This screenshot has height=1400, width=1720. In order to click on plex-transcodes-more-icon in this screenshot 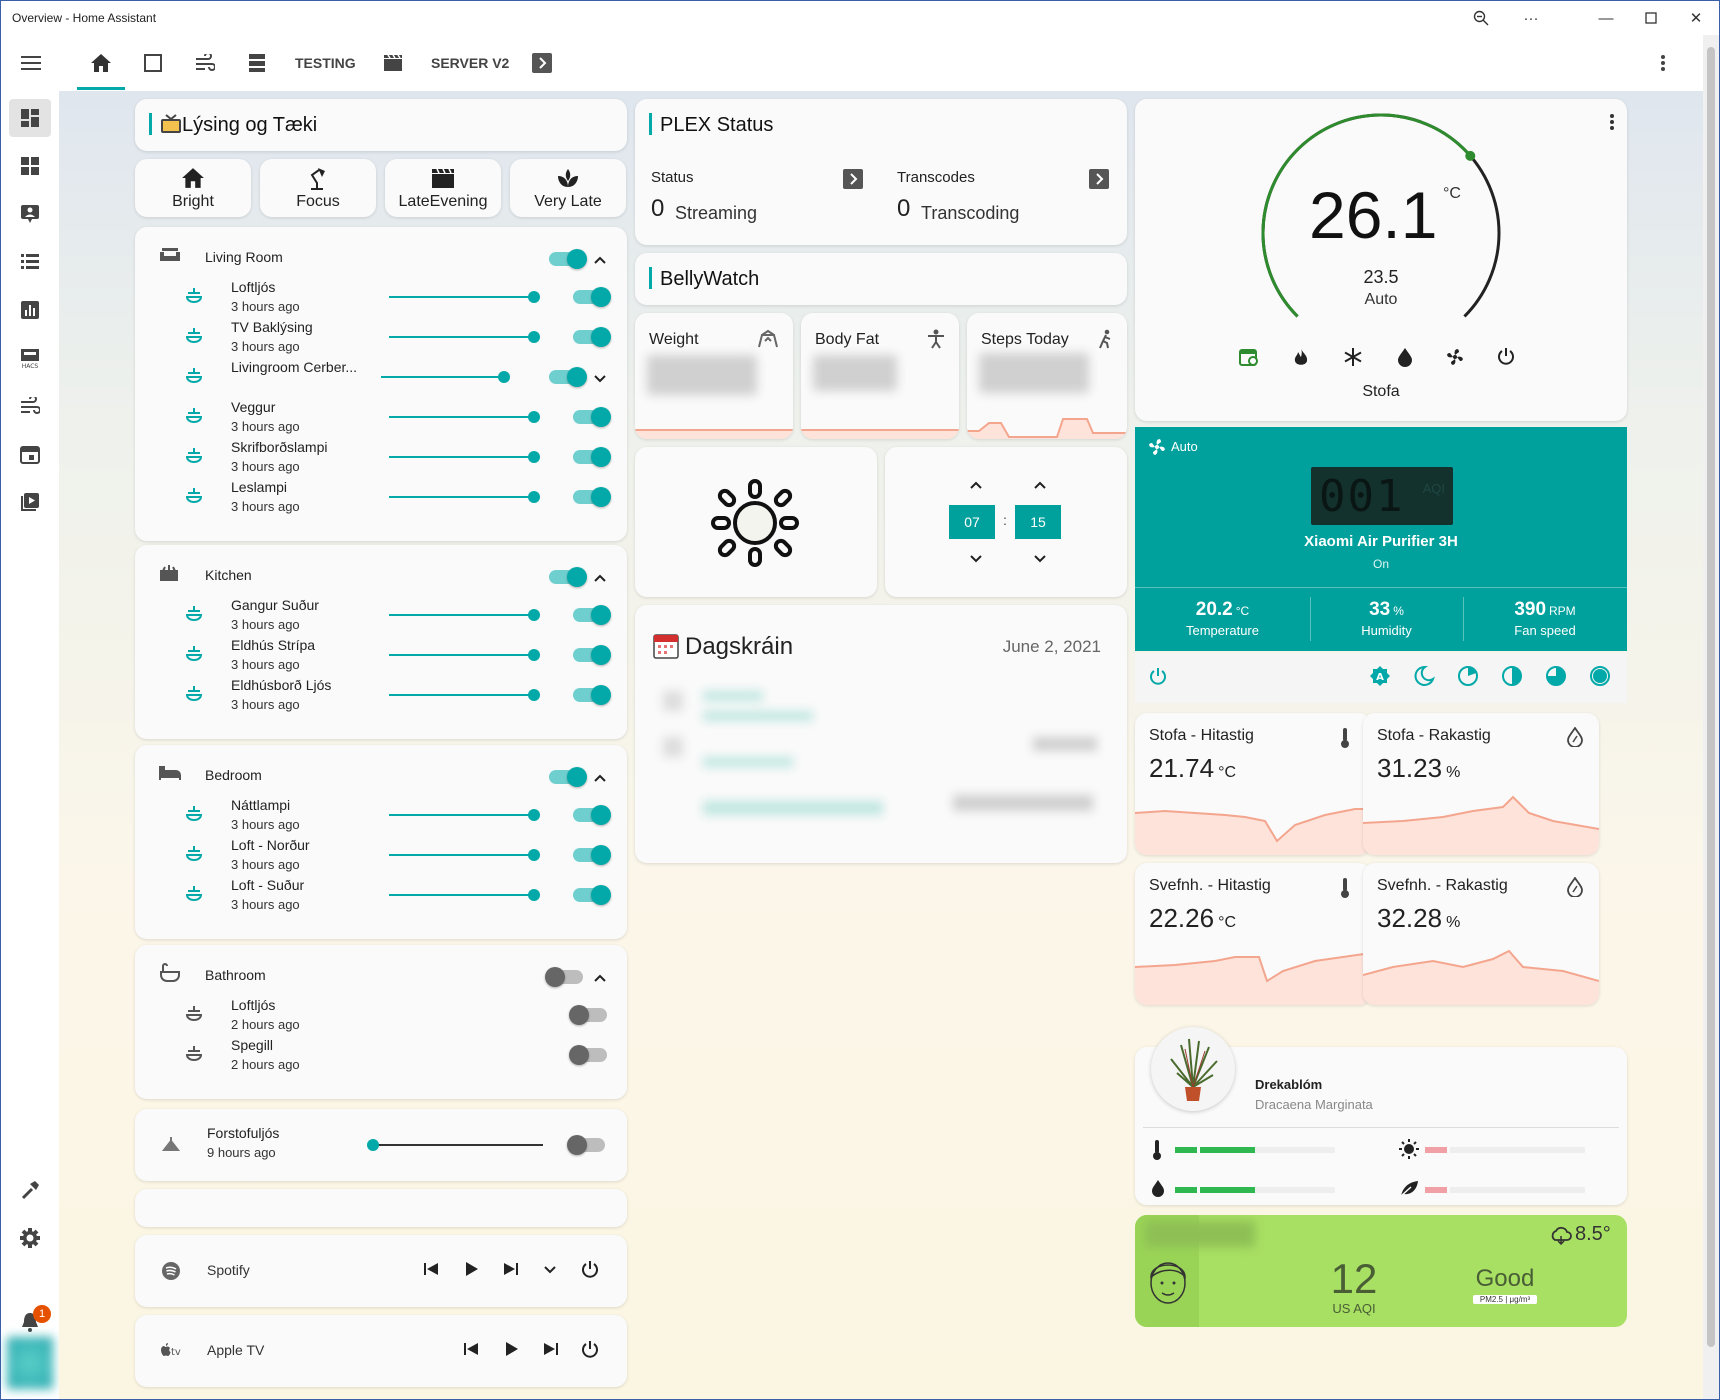, I will do `click(1099, 181)`.